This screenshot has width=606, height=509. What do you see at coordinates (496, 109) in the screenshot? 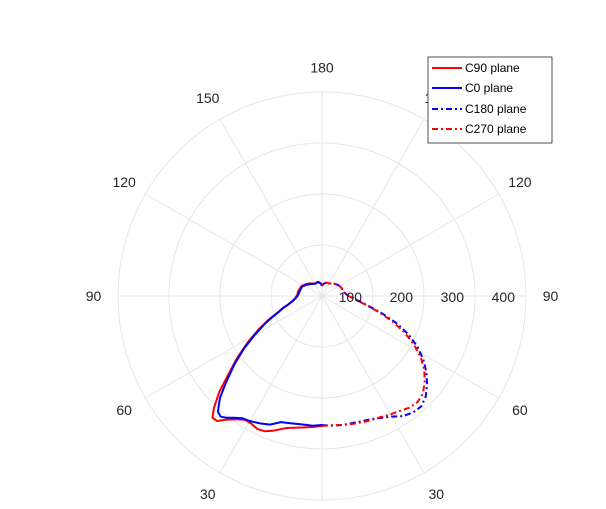
I see `legend-label-2: C180 plane` at bounding box center [496, 109].